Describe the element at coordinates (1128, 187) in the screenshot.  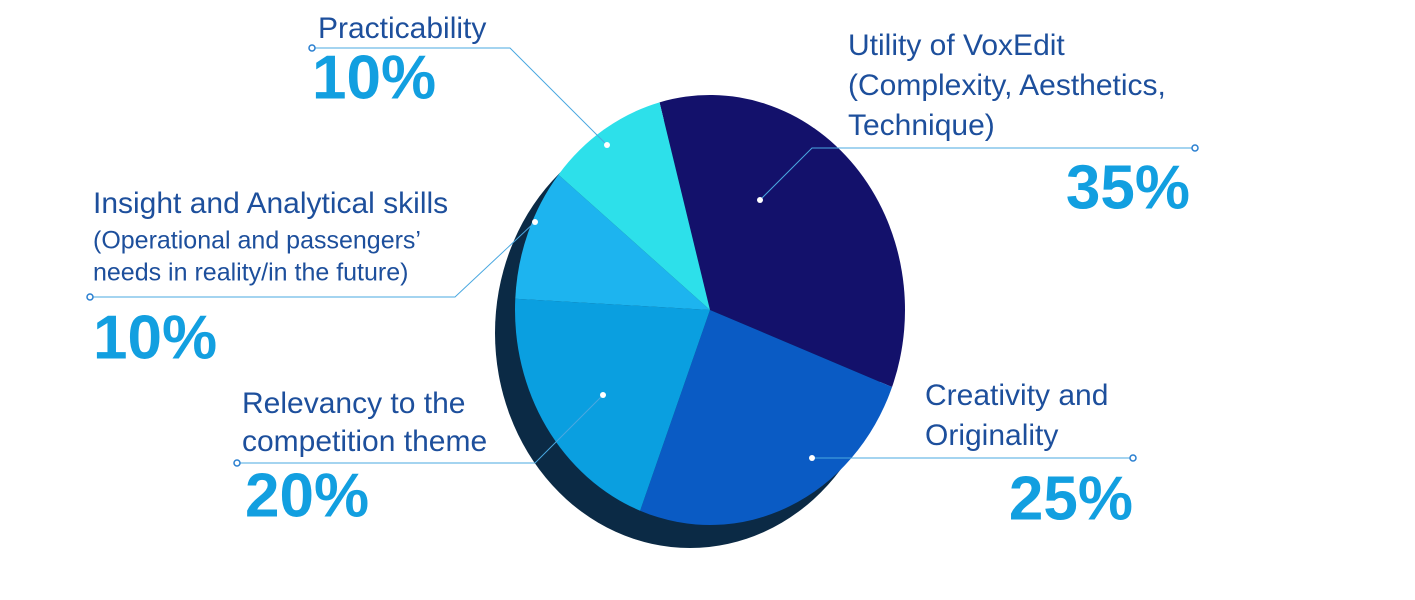
I see `value-label: 35%` at that location.